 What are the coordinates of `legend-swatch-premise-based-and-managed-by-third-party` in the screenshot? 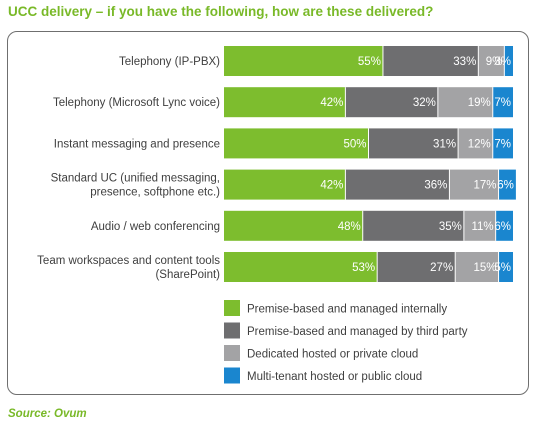 It's located at (232, 330).